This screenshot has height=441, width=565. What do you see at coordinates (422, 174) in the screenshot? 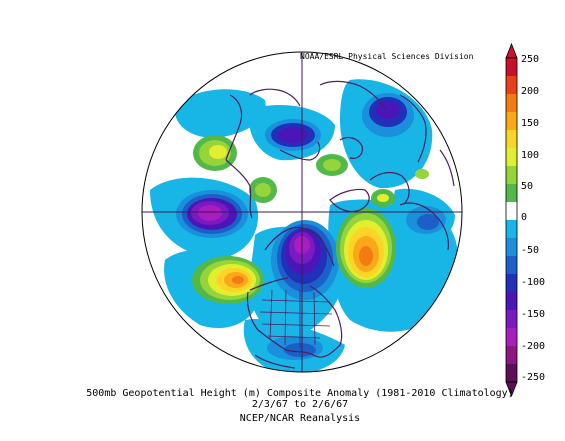
I see `high-urals` at bounding box center [422, 174].